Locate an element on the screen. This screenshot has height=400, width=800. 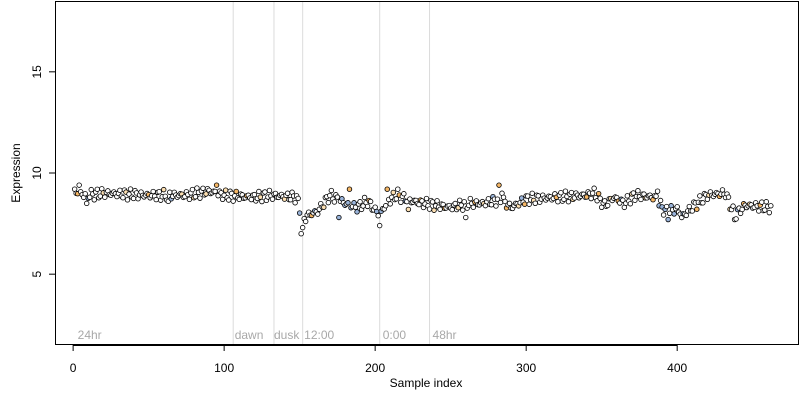
y-tick-label: 5 is located at coordinates (37, 274).